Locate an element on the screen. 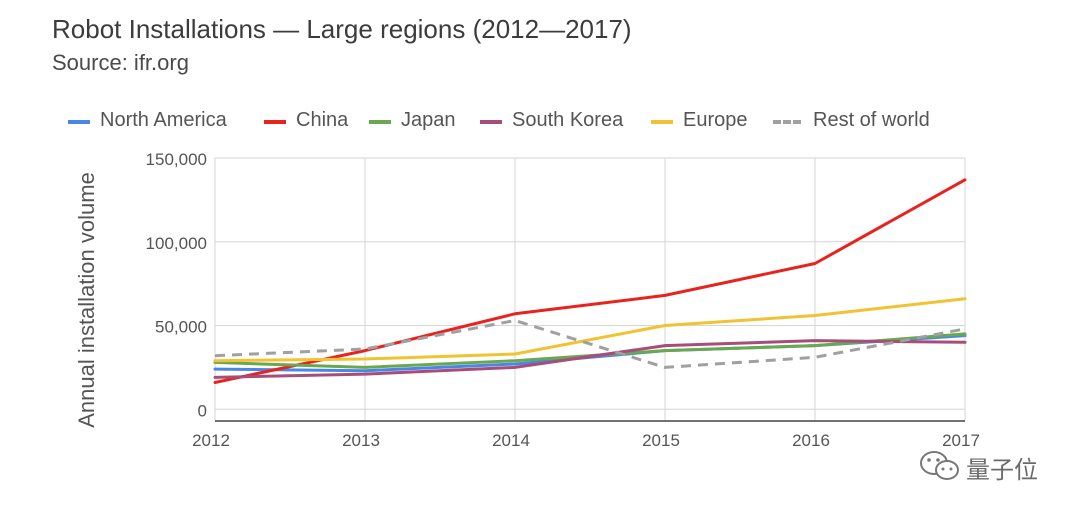 The image size is (1080, 511). series-line-europe is located at coordinates (590, 330).